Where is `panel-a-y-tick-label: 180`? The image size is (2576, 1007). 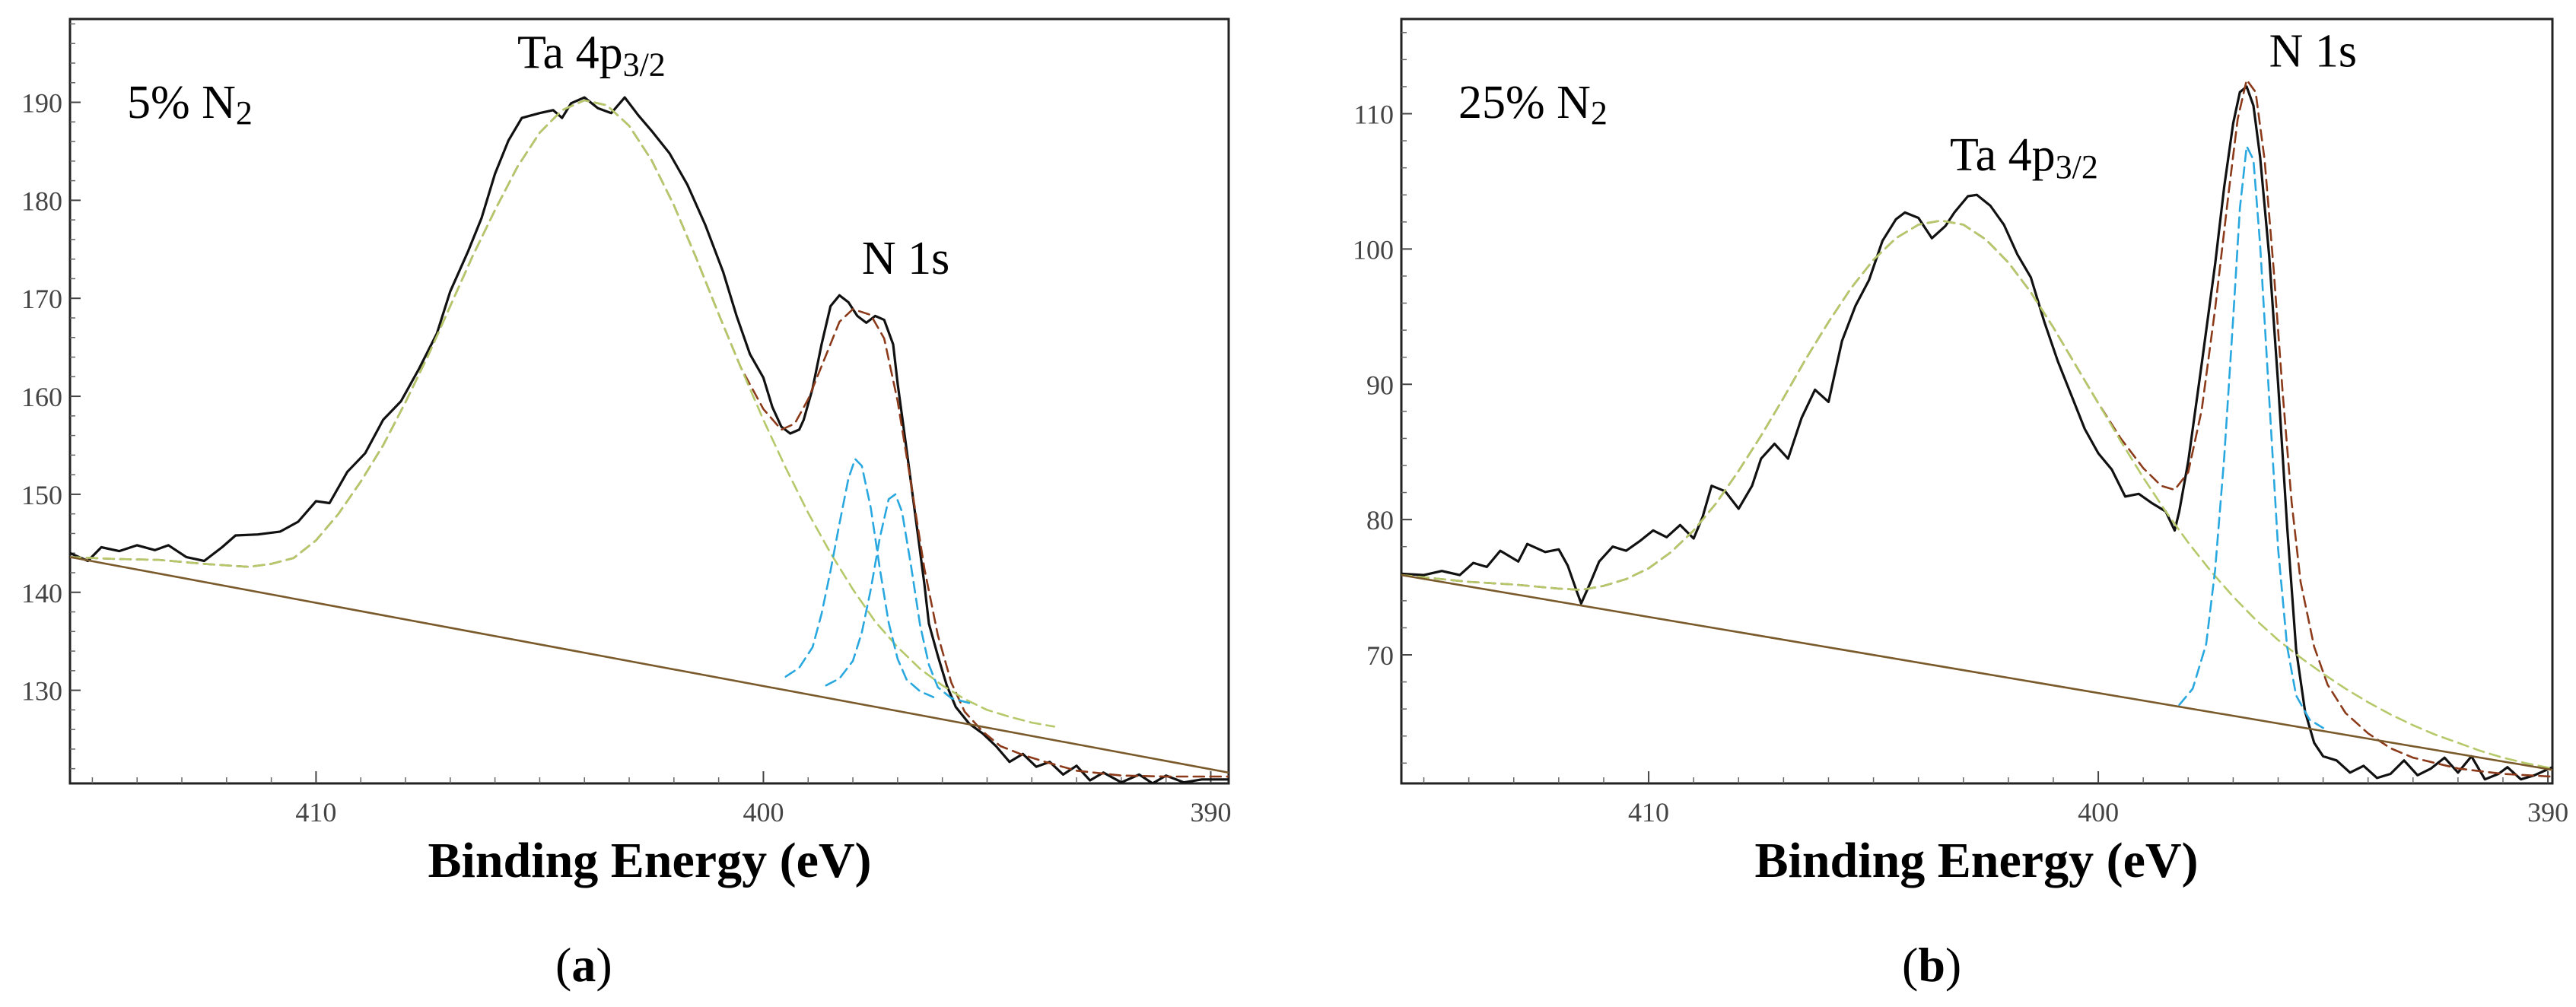
panel-a-y-tick-label: 180 is located at coordinates (41, 201).